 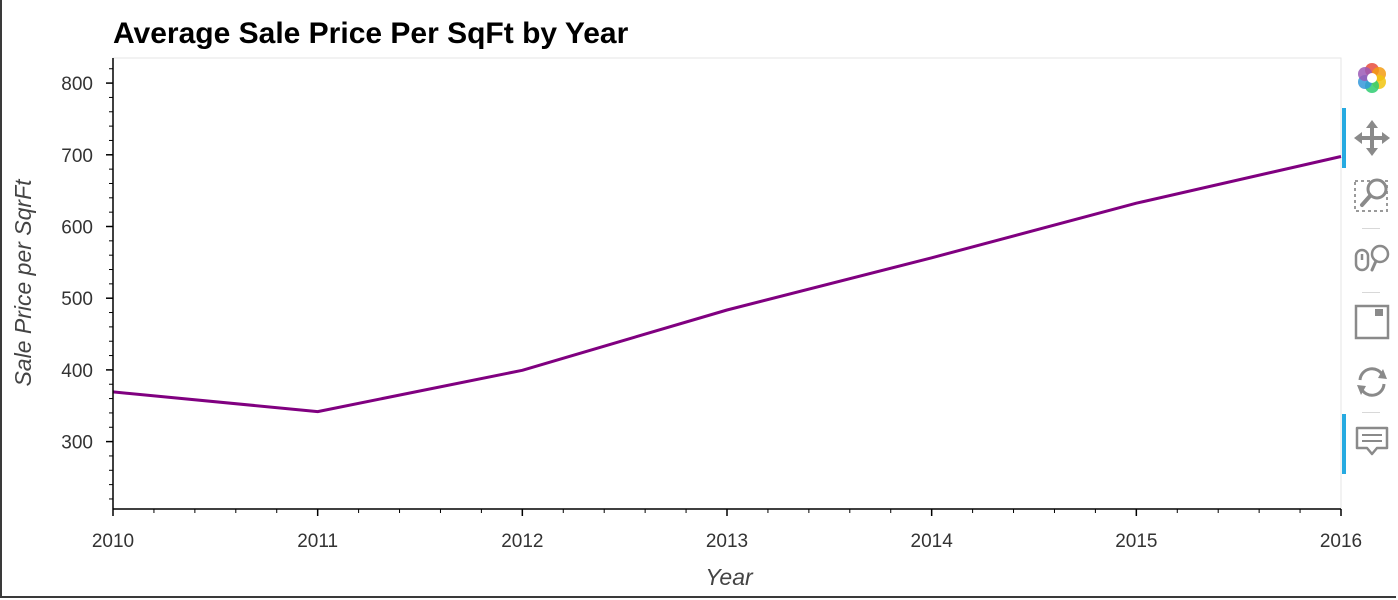 I want to click on hover-tool-button, so click(x=1372, y=442).